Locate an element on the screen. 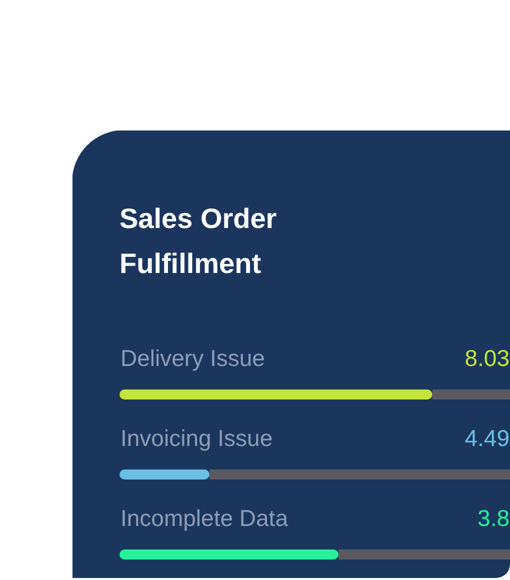  y-tick-label: Delivery Issue is located at coordinates (192, 358).